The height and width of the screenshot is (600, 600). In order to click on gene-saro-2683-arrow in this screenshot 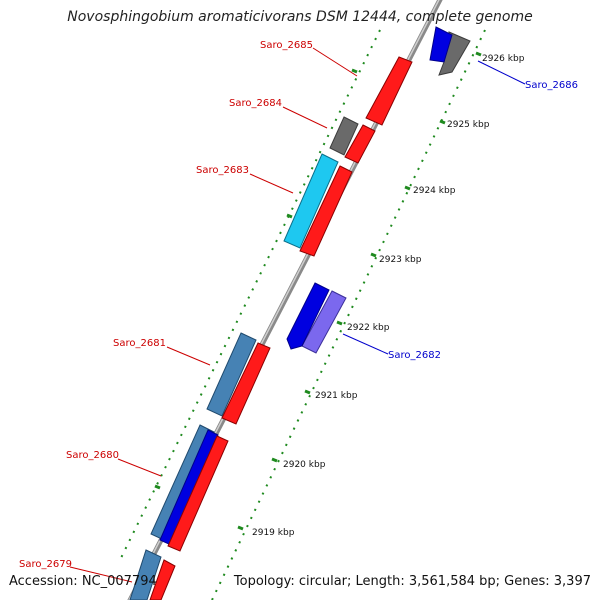, I will do `click(311, 201)`.